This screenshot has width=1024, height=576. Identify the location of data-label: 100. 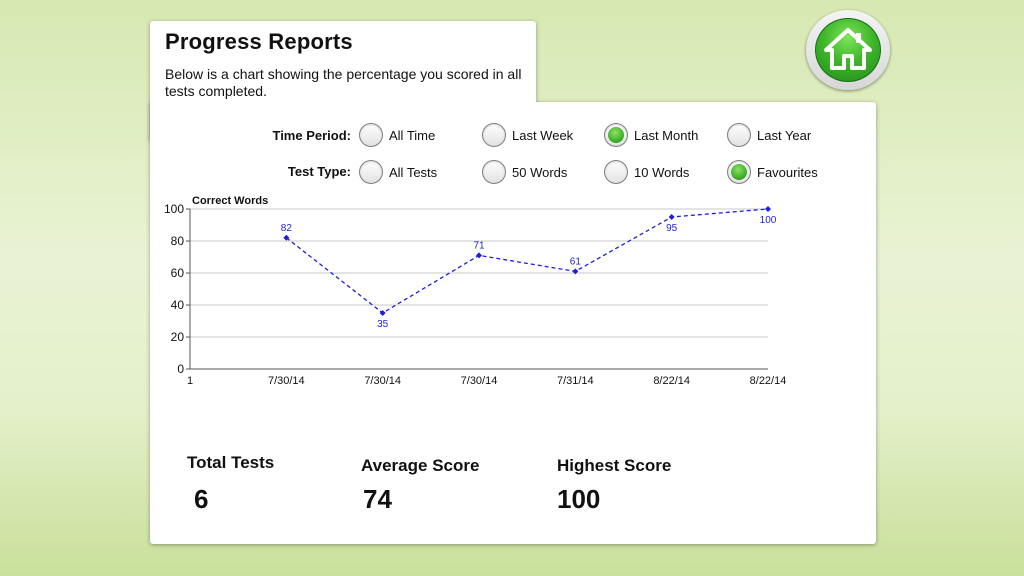
(768, 220).